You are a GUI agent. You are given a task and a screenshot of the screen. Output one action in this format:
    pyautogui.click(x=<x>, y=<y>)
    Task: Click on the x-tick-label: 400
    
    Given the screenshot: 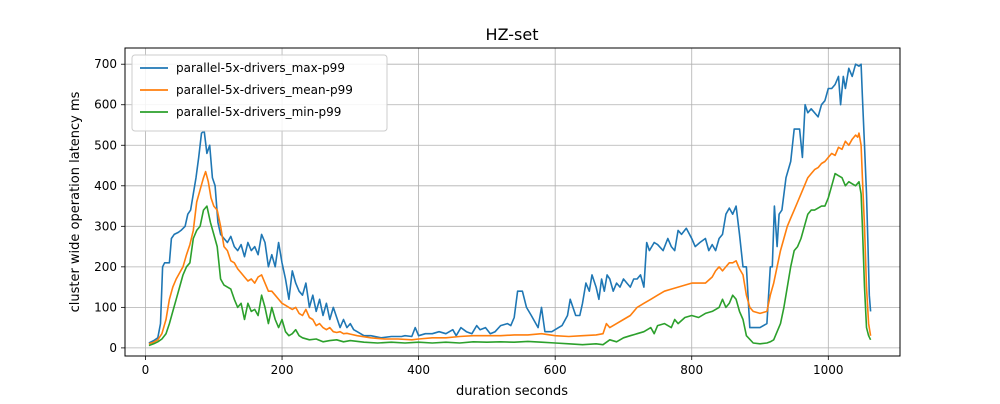 What is the action you would take?
    pyautogui.click(x=418, y=370)
    